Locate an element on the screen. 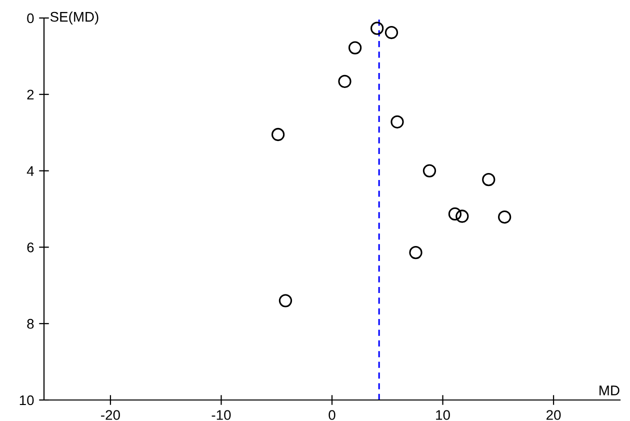  x-tick-label: 10 is located at coordinates (443, 415).